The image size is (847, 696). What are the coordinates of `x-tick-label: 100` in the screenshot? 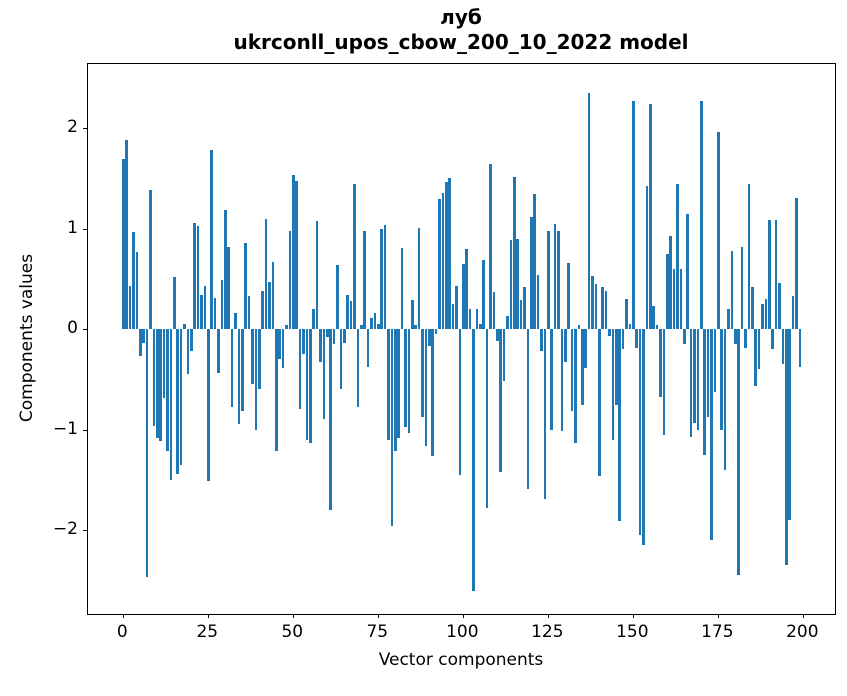 It's located at (462, 632).